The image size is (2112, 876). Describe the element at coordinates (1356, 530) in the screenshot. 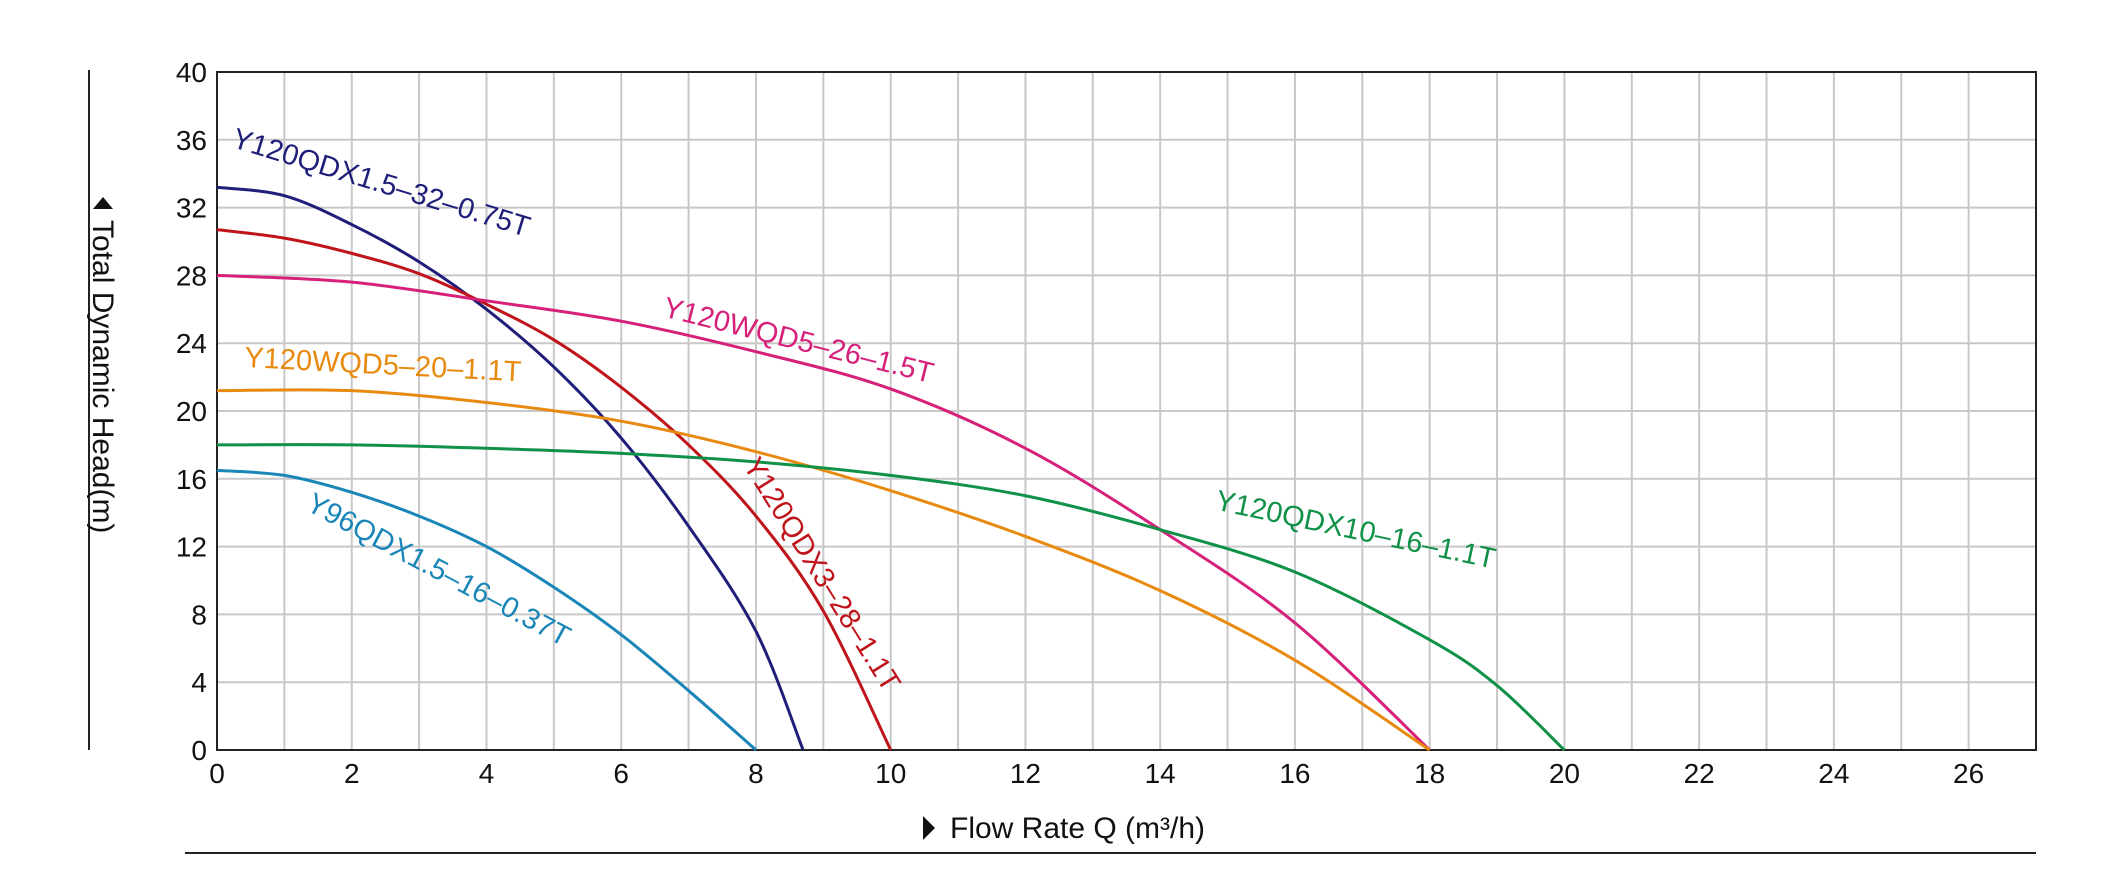

I see `series-label-5: Y120QDX10–16–1.1T` at that location.